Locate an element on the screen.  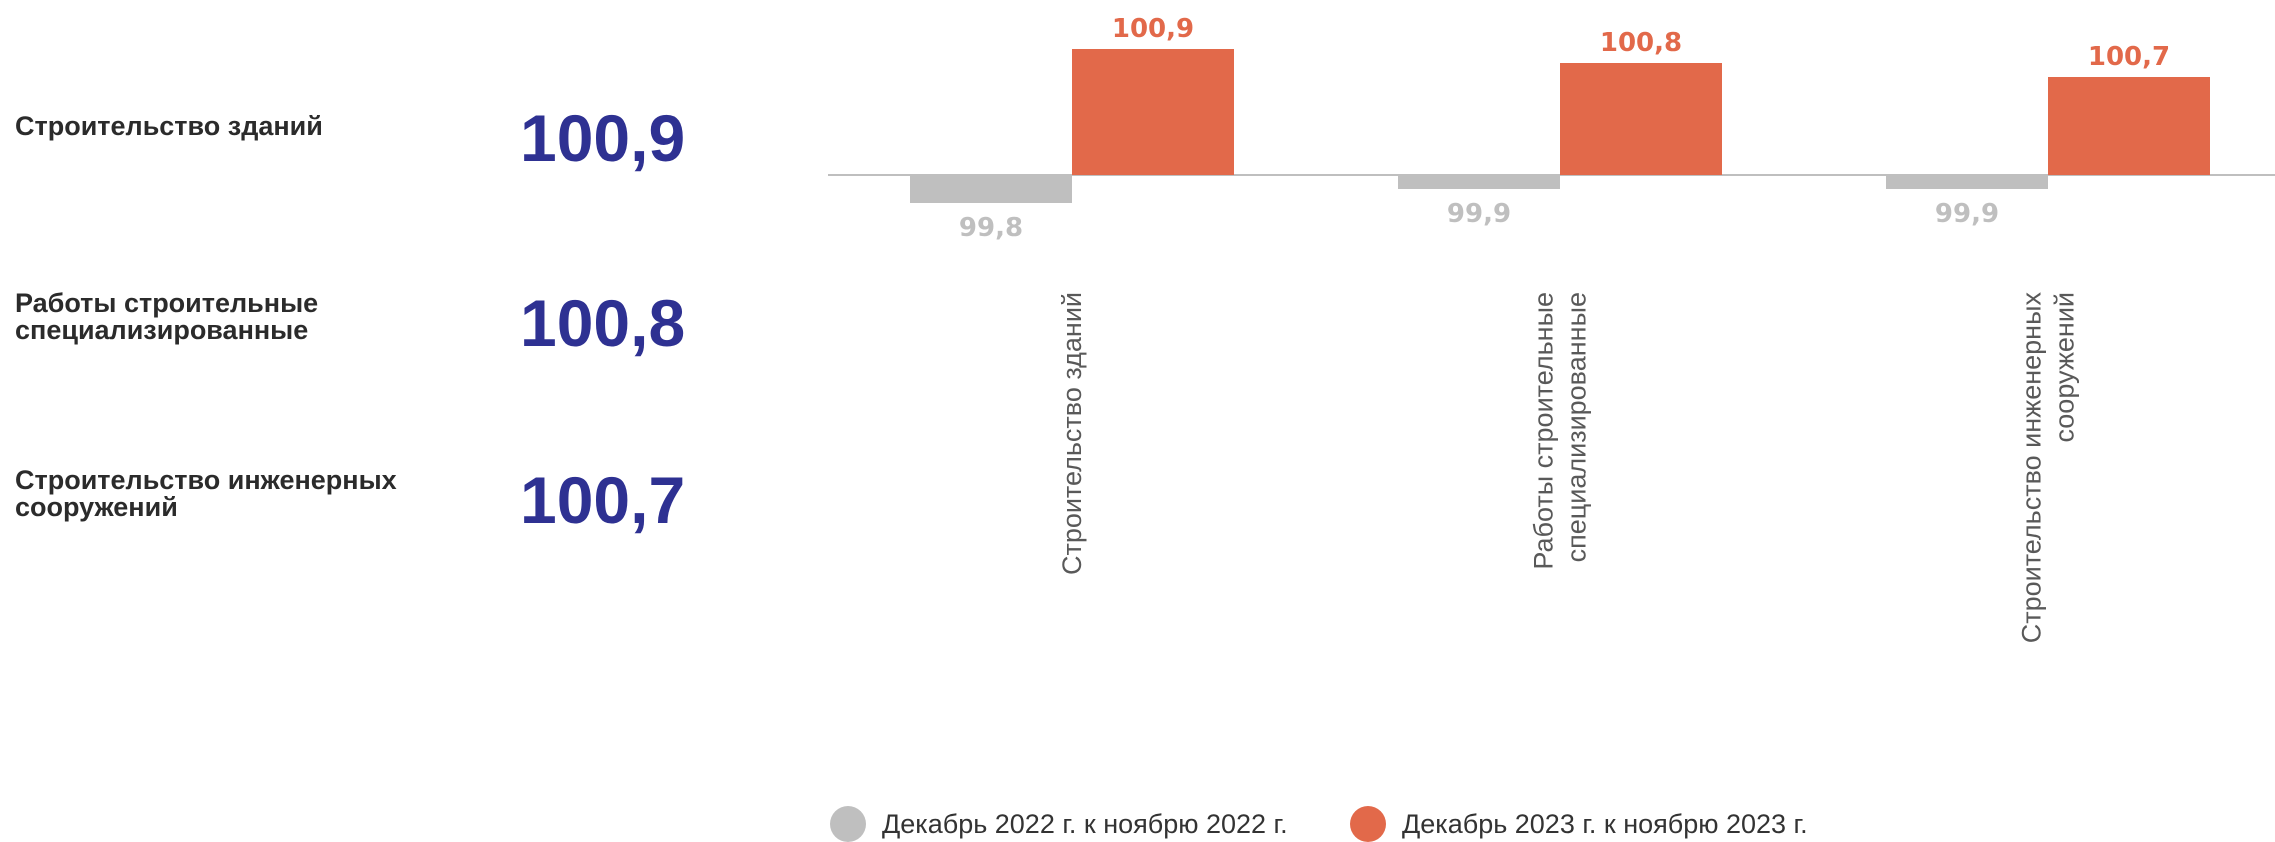
data-label: 99,8 is located at coordinates (991, 228).